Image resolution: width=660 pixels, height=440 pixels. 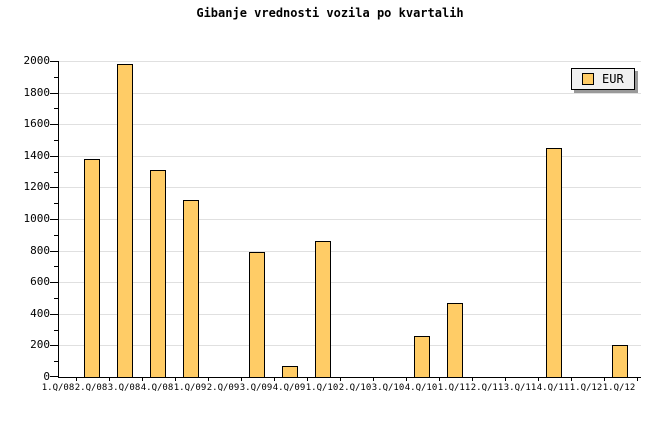 What do you see at coordinates (454, 388) in the screenshot?
I see `x-tick-label: 1.Q/11` at bounding box center [454, 388].